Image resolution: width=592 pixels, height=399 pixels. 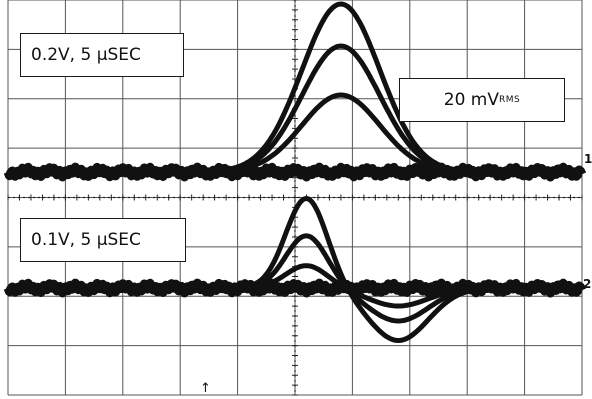 I want to click on trigger-arrow-icon: ↑, so click(x=205, y=388).